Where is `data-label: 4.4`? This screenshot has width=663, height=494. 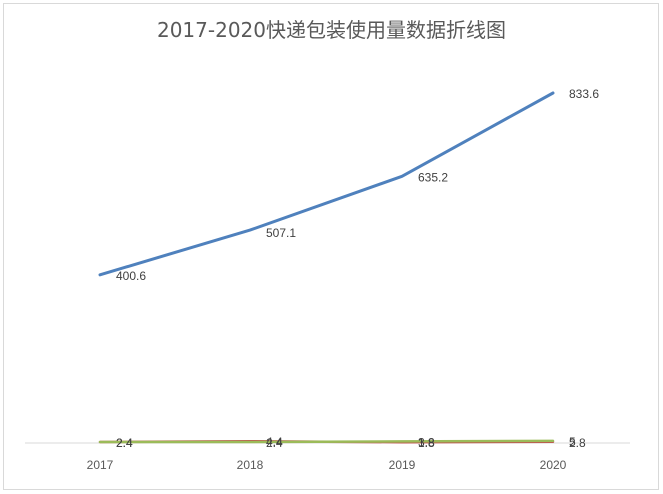
data-label: 4.4 is located at coordinates (274, 442).